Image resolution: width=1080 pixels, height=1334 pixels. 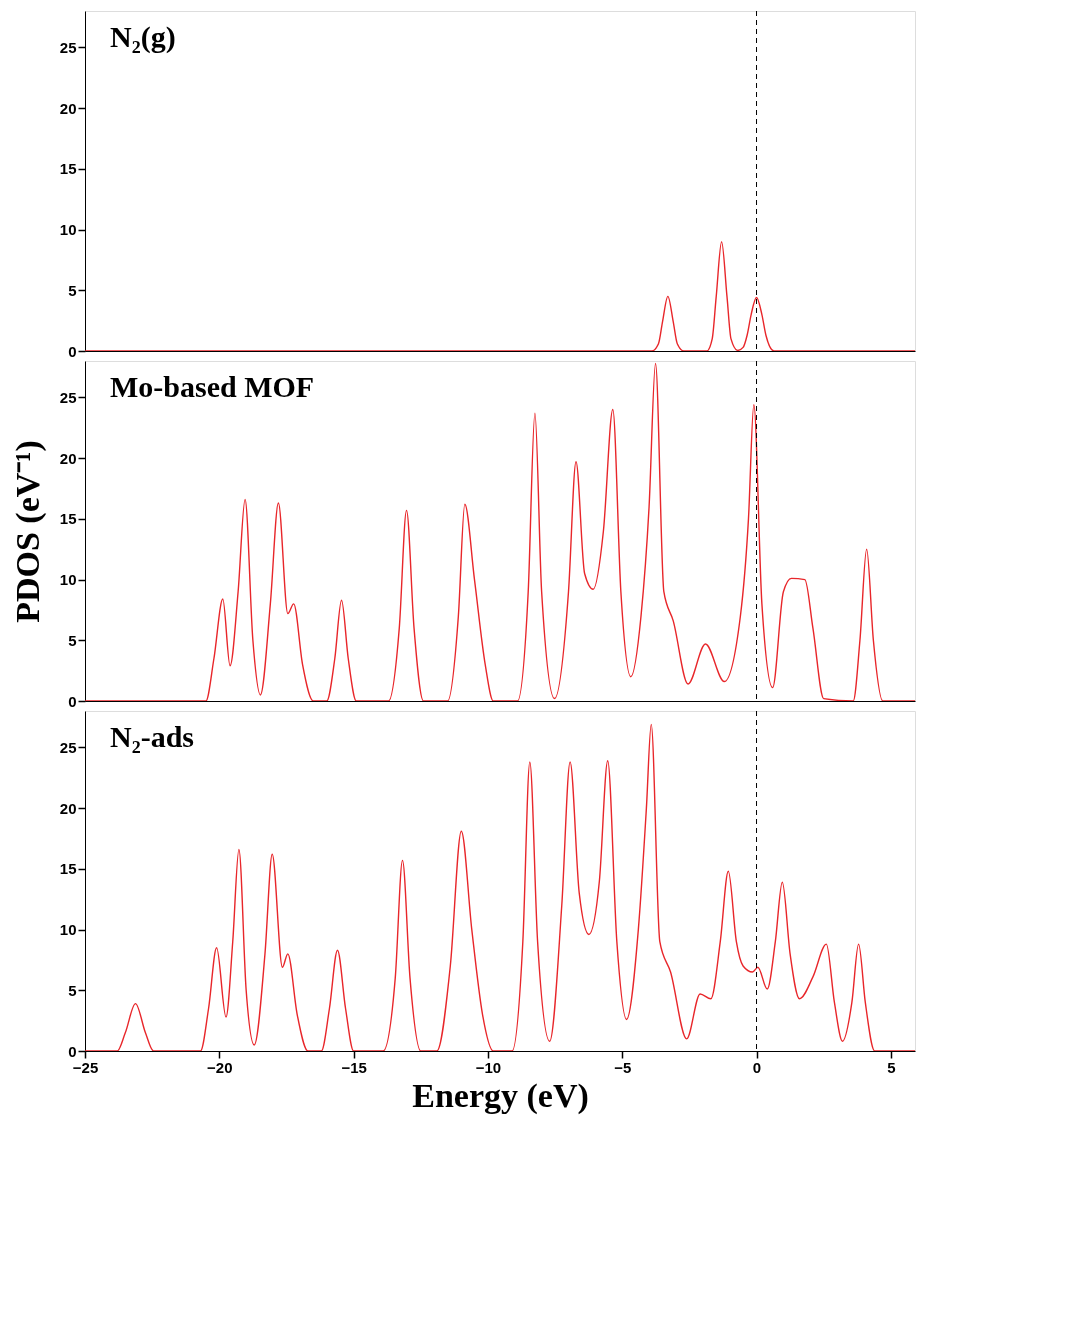 What do you see at coordinates (891, 1067) in the screenshot?
I see `x-tick-label: 5` at bounding box center [891, 1067].